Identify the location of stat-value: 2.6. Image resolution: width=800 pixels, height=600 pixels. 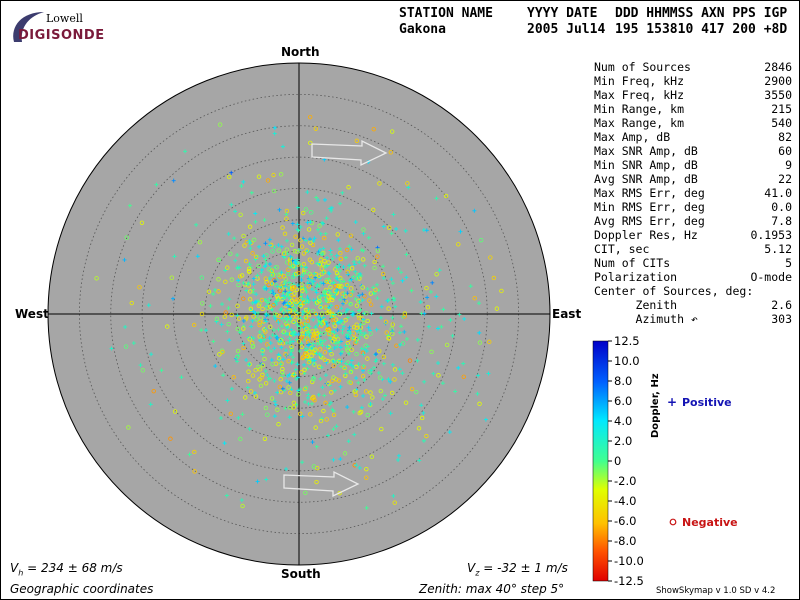
(781, 305).